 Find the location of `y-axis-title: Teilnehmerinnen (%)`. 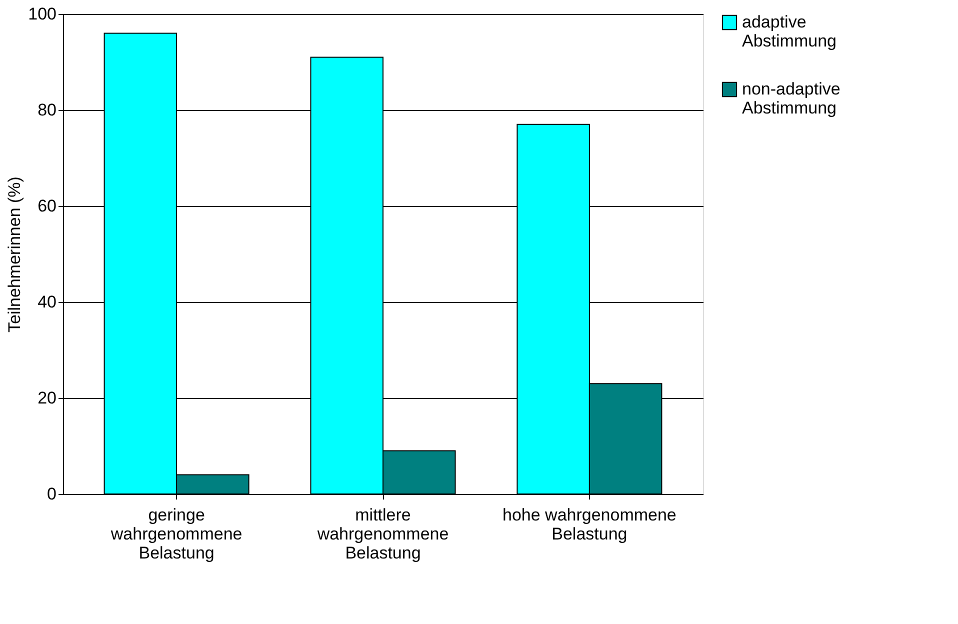

y-axis-title: Teilnehmerinnen (%) is located at coordinates (14, 254).